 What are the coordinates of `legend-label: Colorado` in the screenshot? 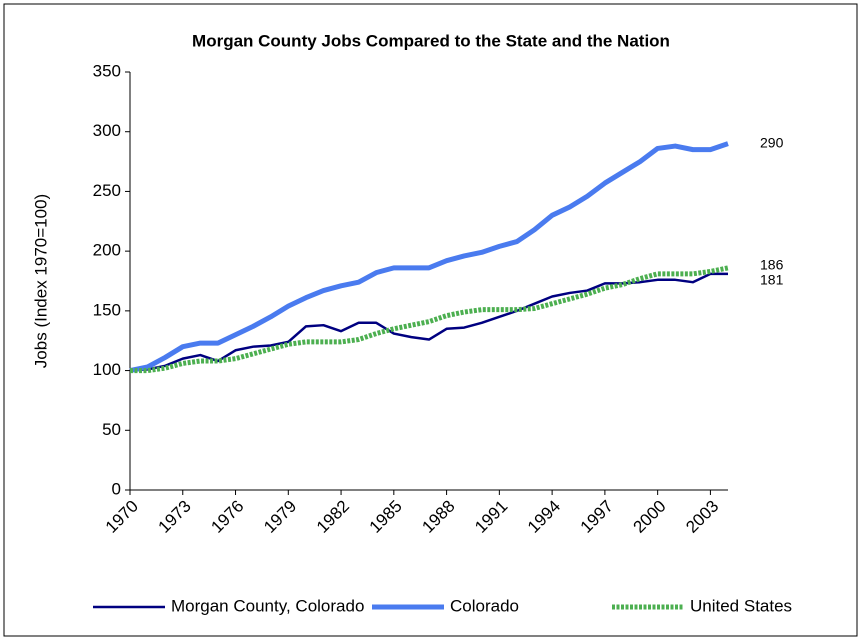 It's located at (484, 605).